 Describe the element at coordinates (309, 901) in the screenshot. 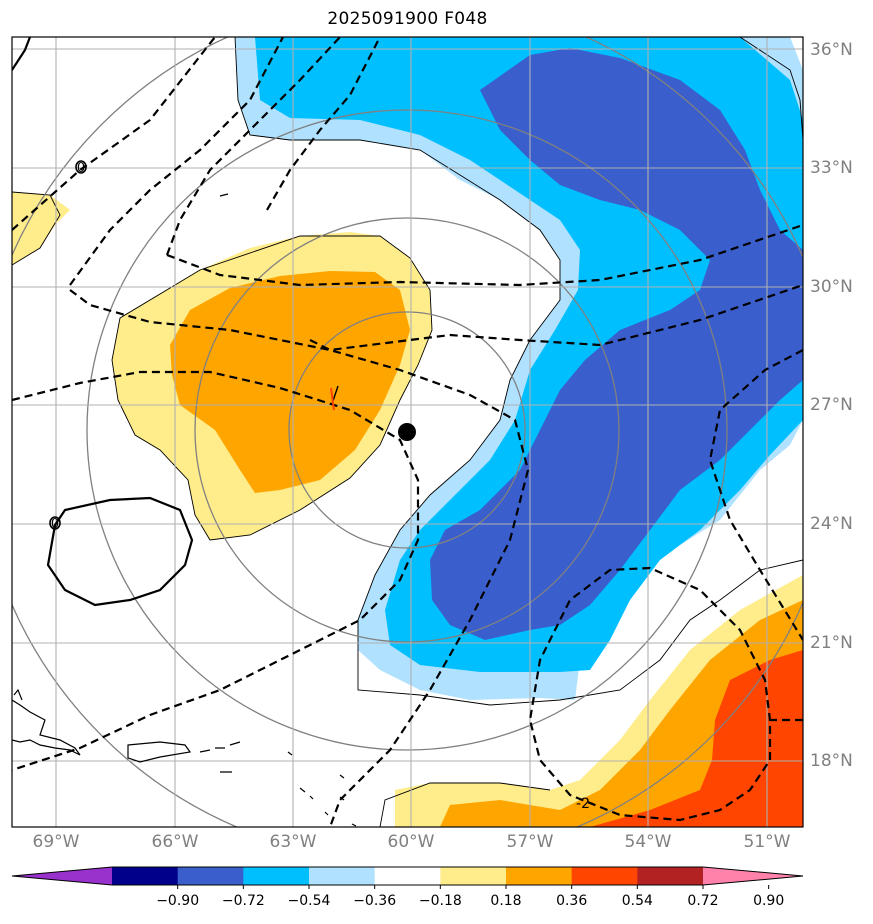

I see `colorbar-tick-label: −0.54` at that location.